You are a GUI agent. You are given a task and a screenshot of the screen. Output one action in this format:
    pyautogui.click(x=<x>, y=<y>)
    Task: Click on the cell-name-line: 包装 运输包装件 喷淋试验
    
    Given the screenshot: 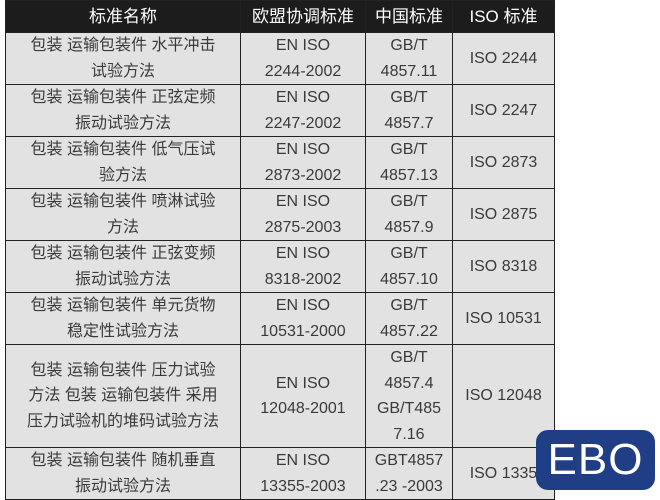 What is the action you would take?
    pyautogui.click(x=123, y=201)
    